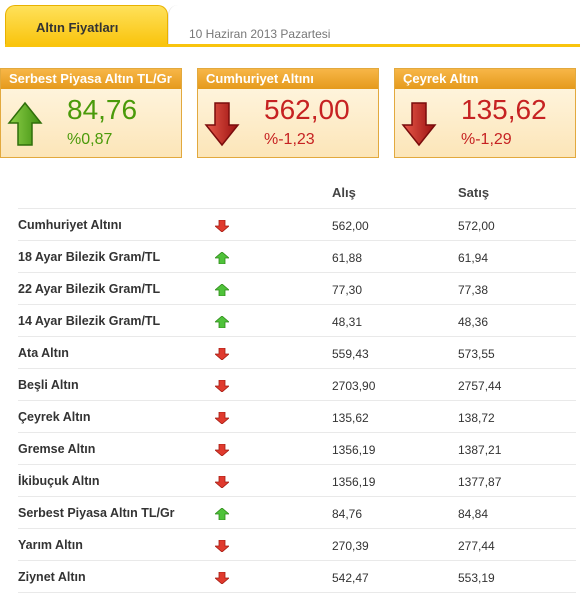 The width and height of the screenshot is (583, 593). I want to click on card-ceyrek: Çeyrek Altın 135,62 %-1,29, so click(485, 113).